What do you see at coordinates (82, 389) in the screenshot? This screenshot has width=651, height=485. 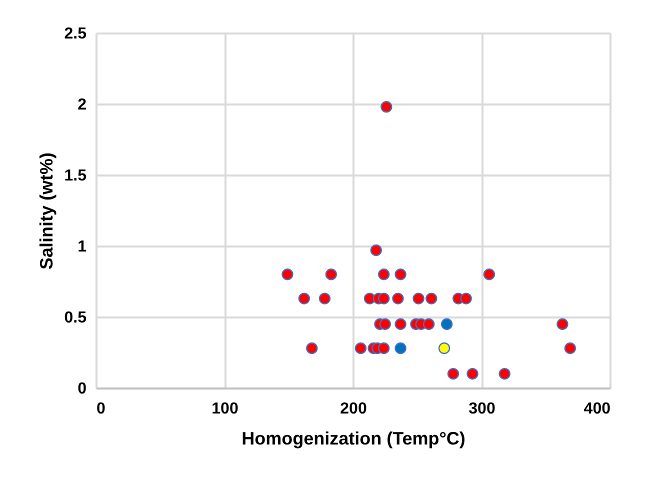 I see `y-tick-label: 0` at bounding box center [82, 389].